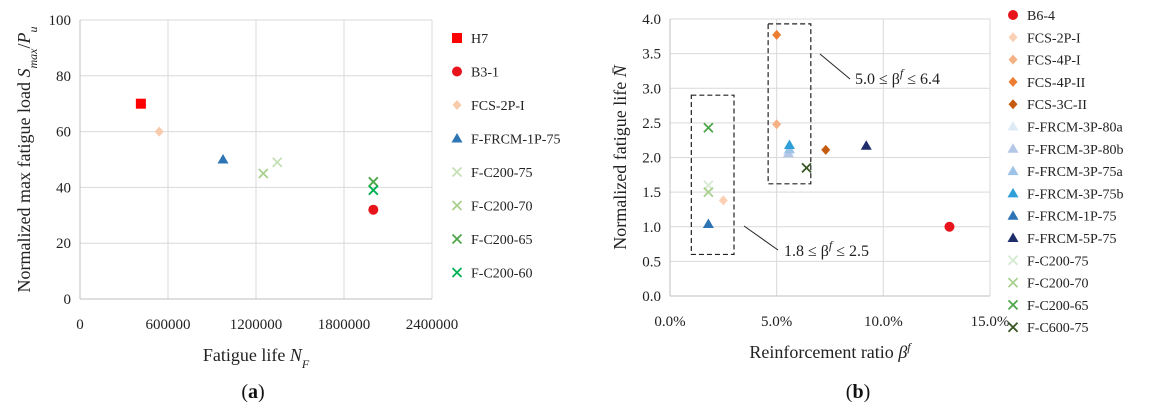 The image size is (1156, 408). Describe the element at coordinates (1057, 105) in the screenshot. I see `legend-label-fcs-3c-ii: FCS-3C-II` at that location.